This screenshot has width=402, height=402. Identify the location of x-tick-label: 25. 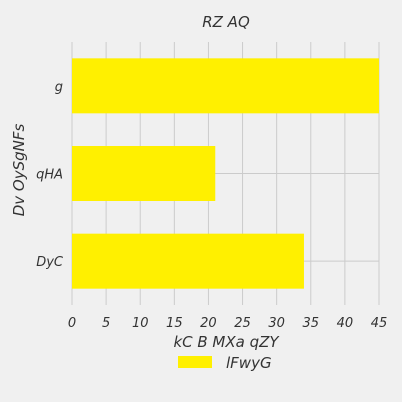
(242, 323).